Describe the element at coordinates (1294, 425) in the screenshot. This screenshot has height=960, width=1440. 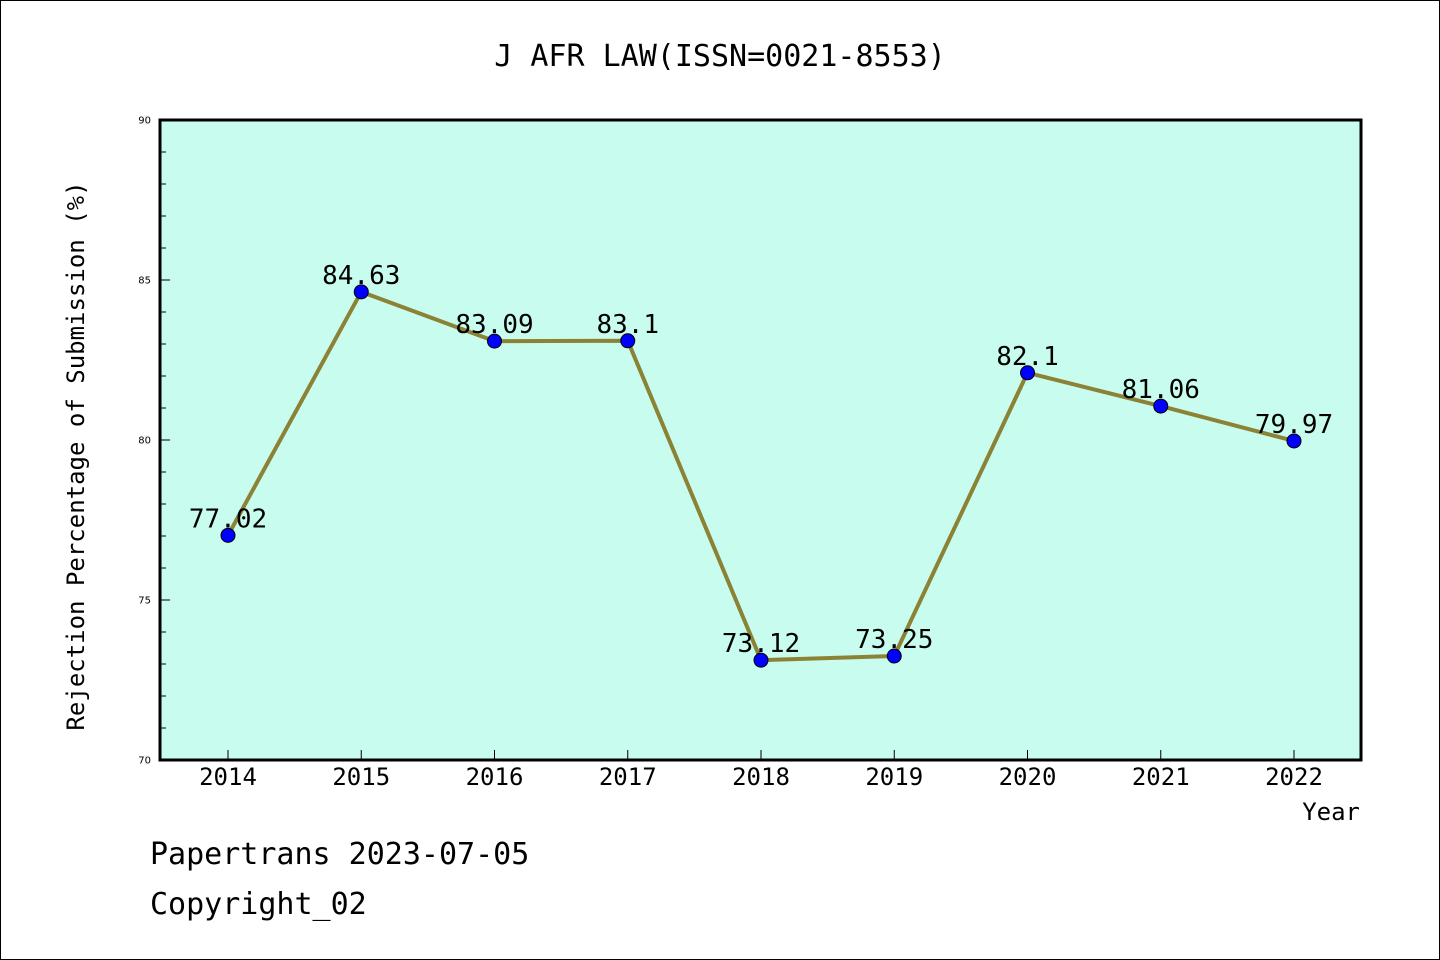
I see `data-label: 79.97` at that location.